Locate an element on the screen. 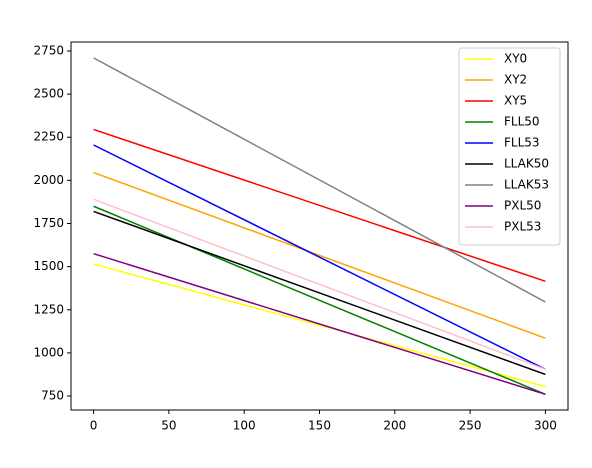 Image resolution: width=592 pixels, height=468 pixels. legend-label: PXL53 is located at coordinates (522, 227).